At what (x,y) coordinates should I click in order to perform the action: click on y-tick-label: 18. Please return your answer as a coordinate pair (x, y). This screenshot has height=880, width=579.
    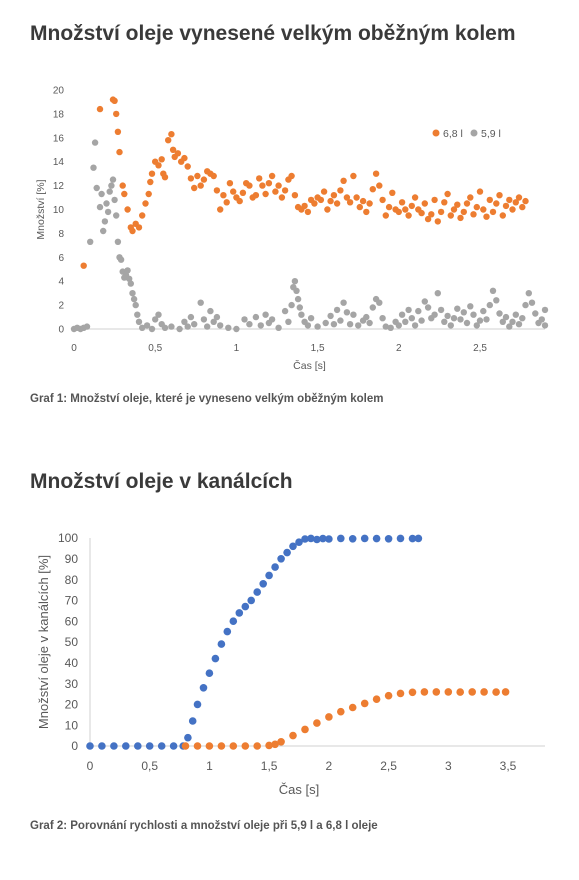
    Looking at the image, I should click on (59, 114).